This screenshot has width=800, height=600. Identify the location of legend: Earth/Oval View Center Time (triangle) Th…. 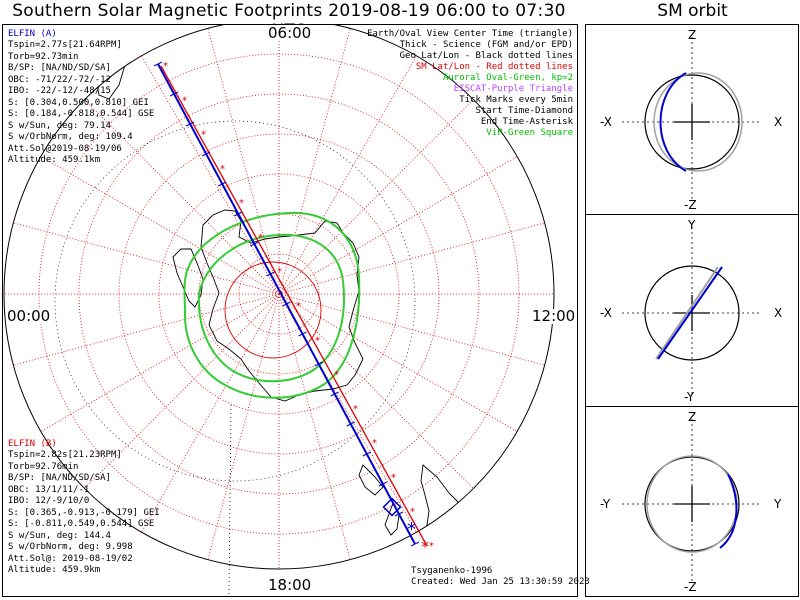
(470, 84).